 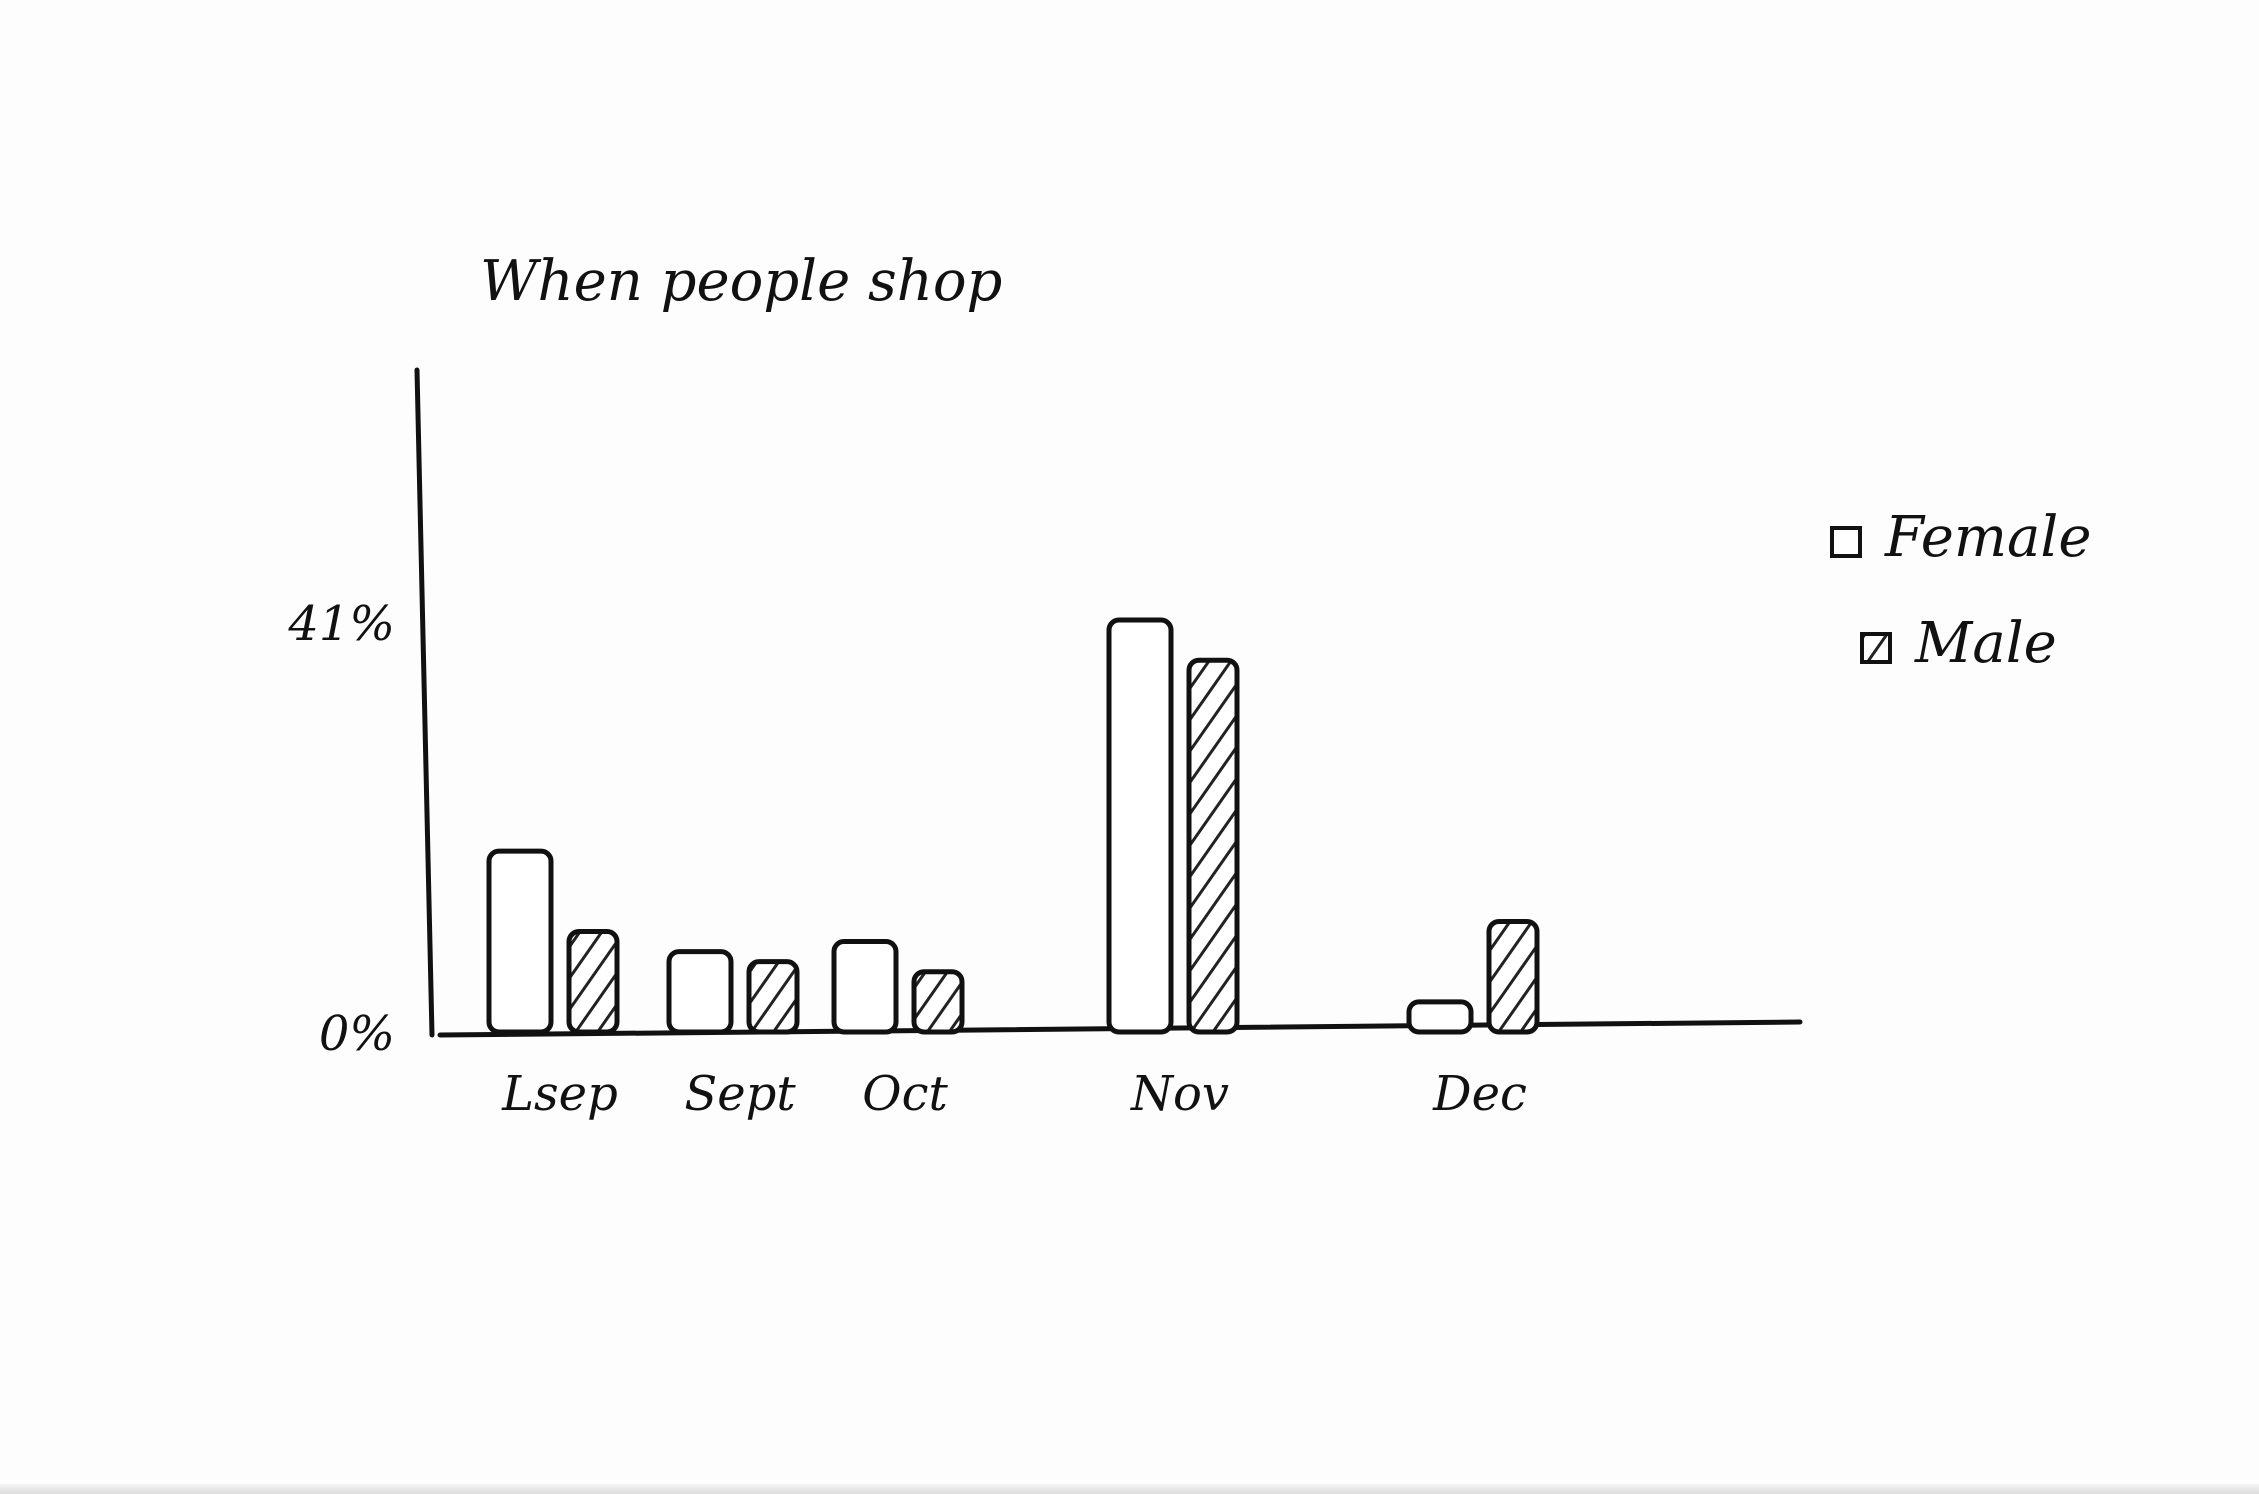 What do you see at coordinates (1014, 1094) in the screenshot?
I see `x-tick-labels: Lsep Sept Oct Nov Dec` at bounding box center [1014, 1094].